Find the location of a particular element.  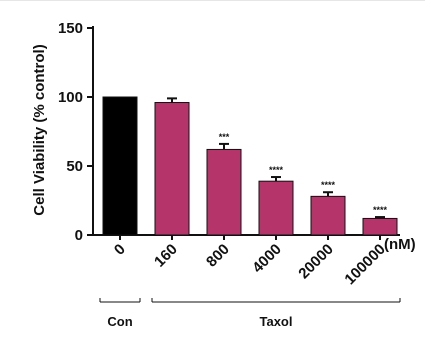

y-tick-label: 150 is located at coordinates (70, 28).